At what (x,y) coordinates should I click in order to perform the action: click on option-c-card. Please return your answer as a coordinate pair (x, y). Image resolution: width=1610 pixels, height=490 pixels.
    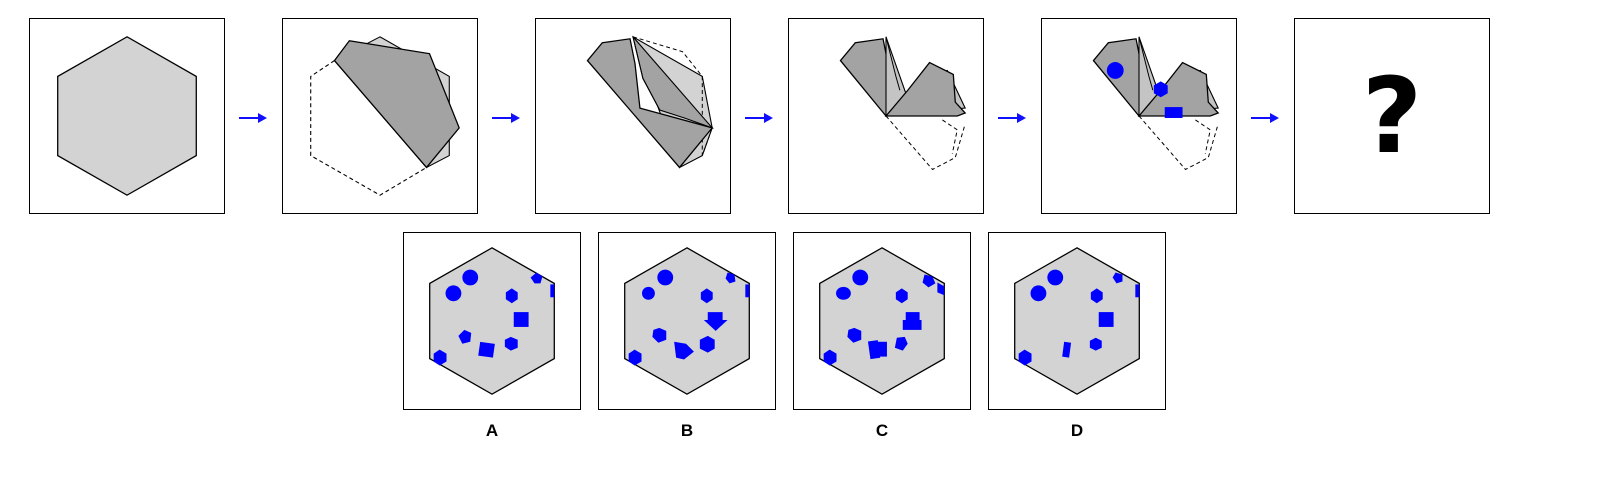
    Looking at the image, I should click on (882, 321).